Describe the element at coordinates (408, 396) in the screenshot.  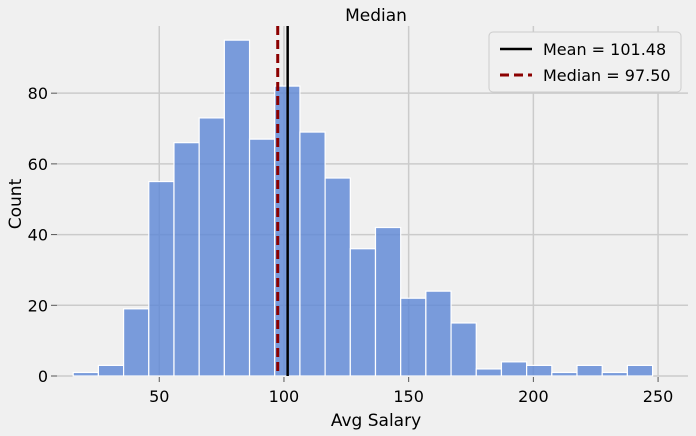
I see `x-tick-label: 150` at that location.